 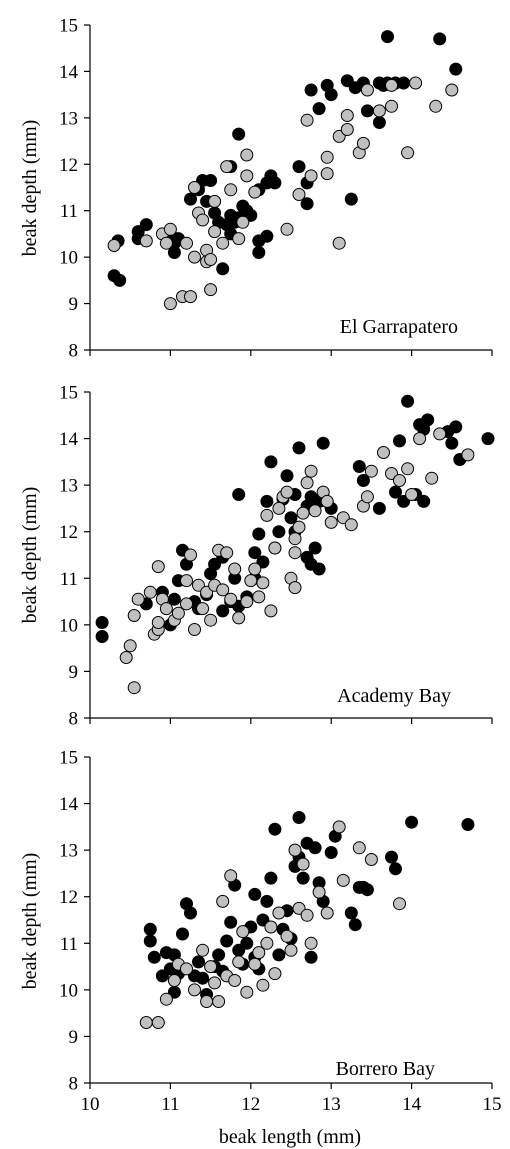 What do you see at coordinates (69, 944) in the screenshot?
I see `borrero-bay-y-tick-label: 11` at bounding box center [69, 944].